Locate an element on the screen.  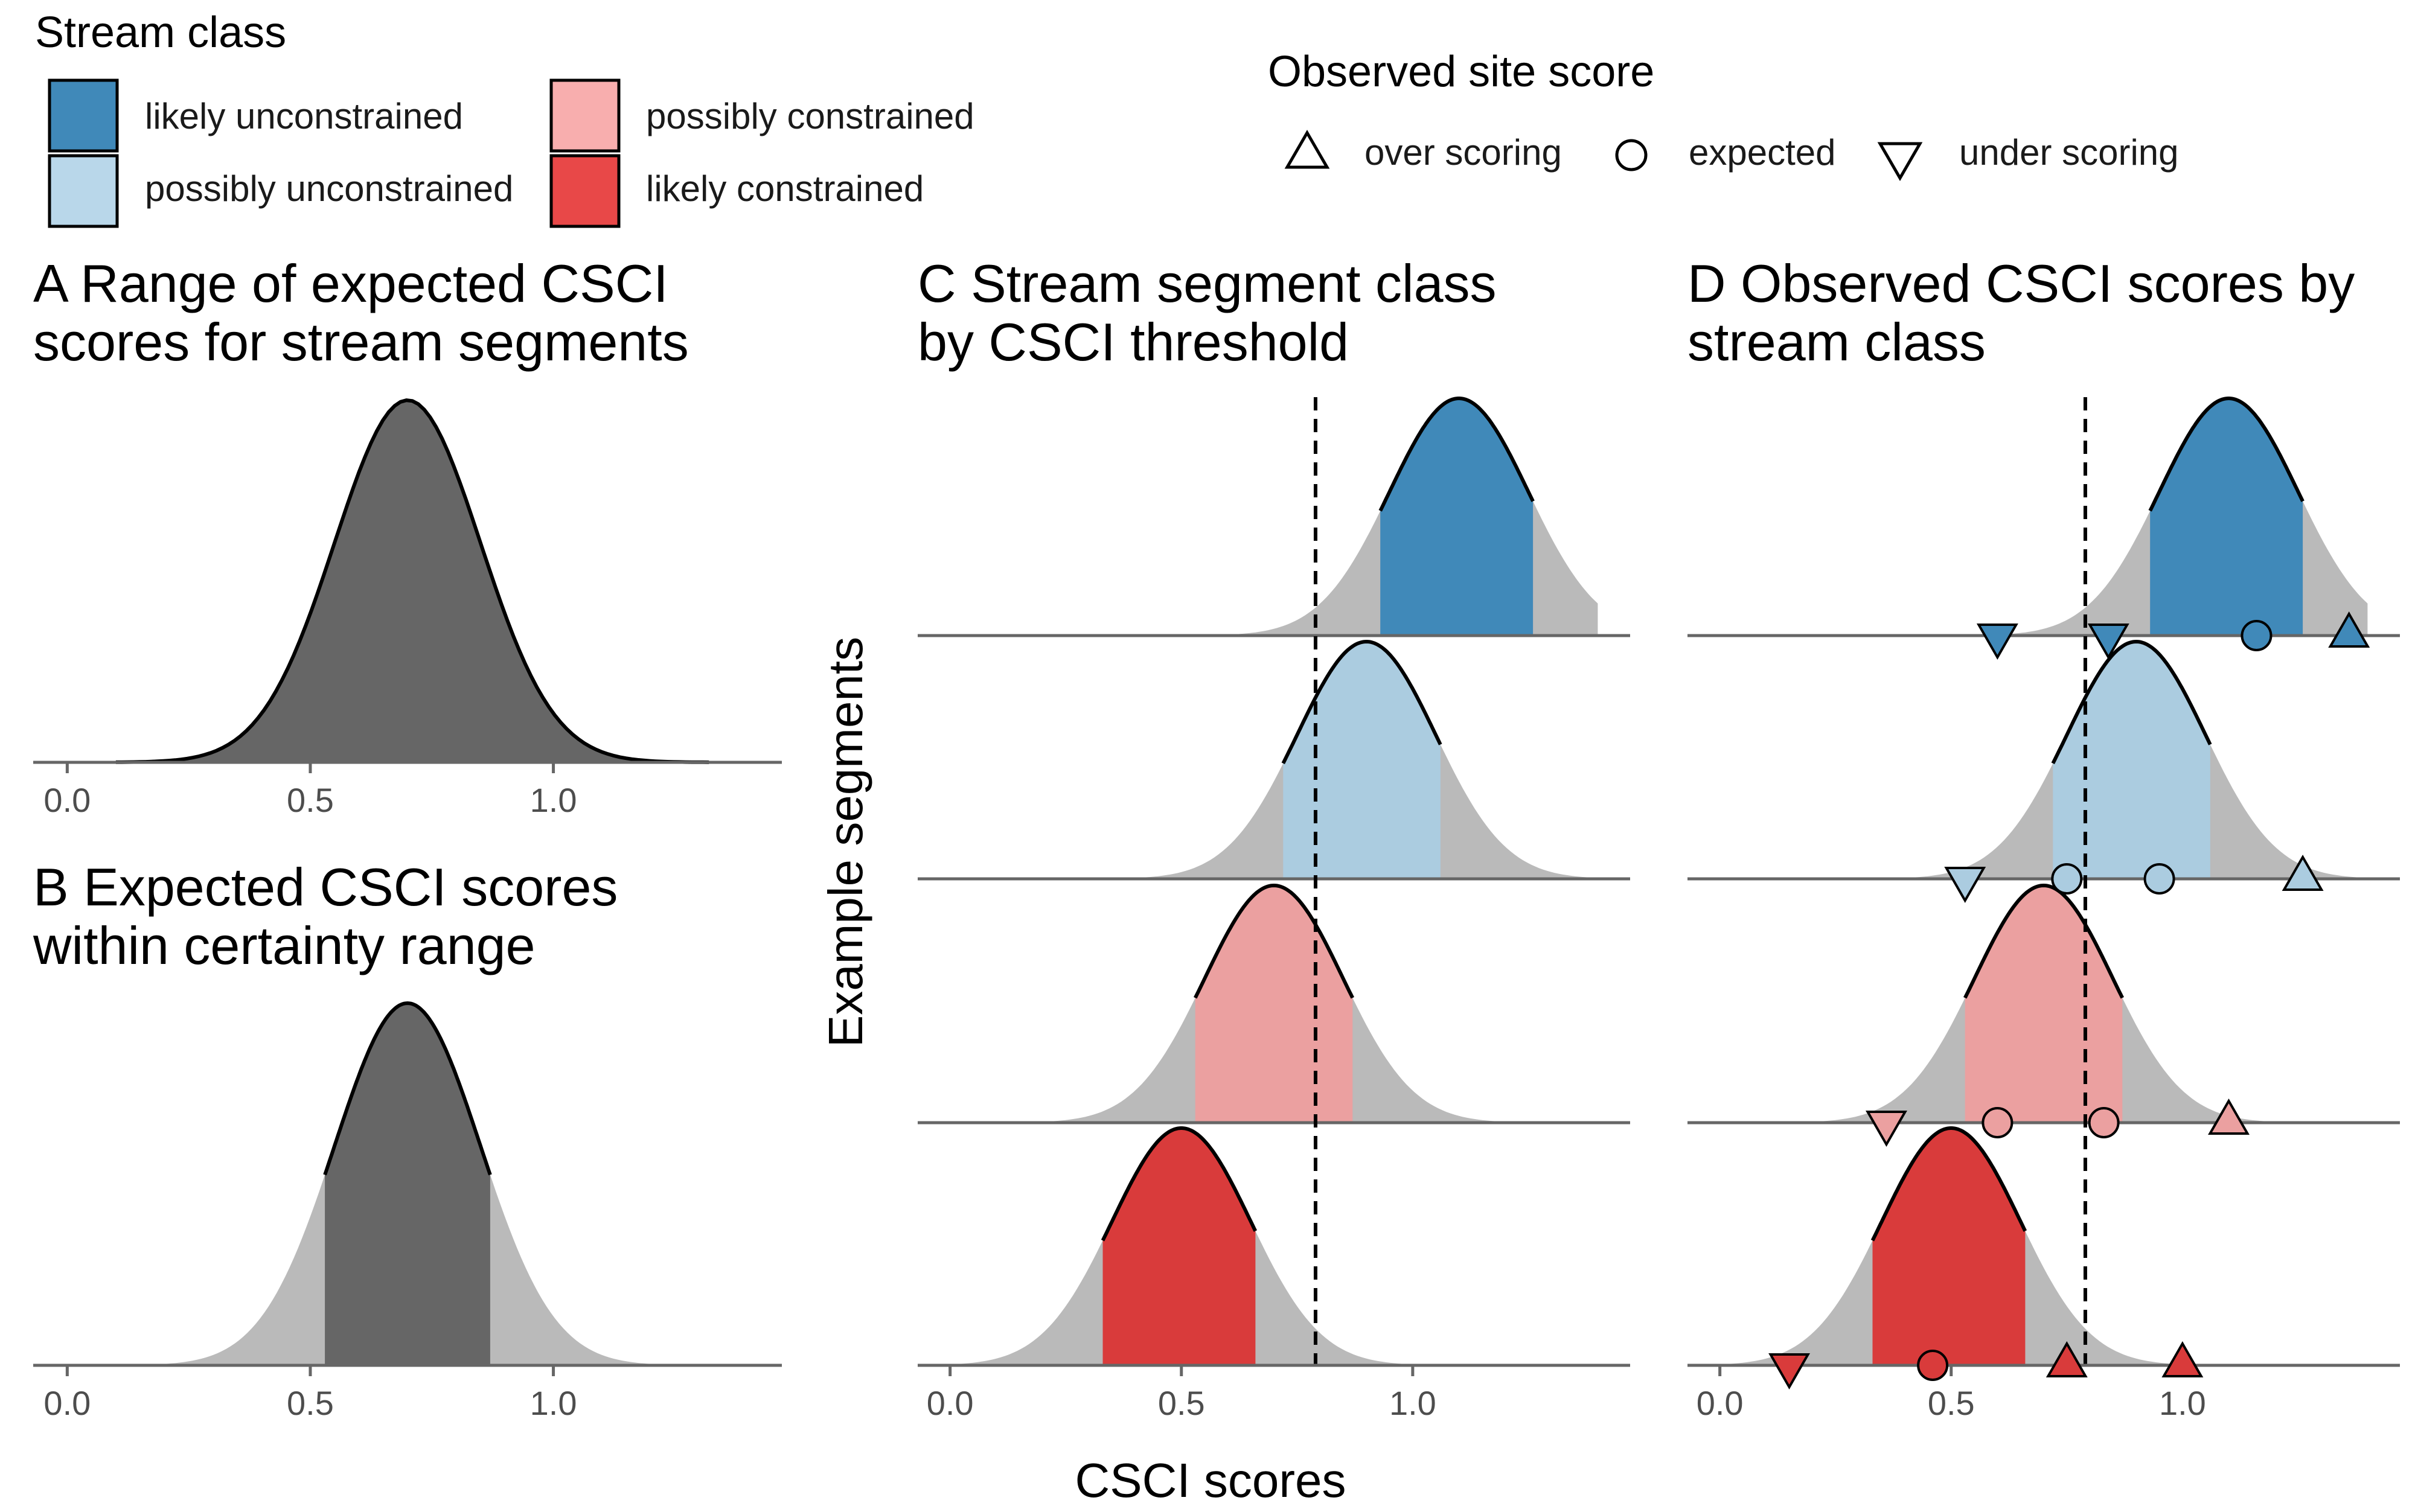
x-axis-label: CSCI scores is located at coordinates (1211, 1480).